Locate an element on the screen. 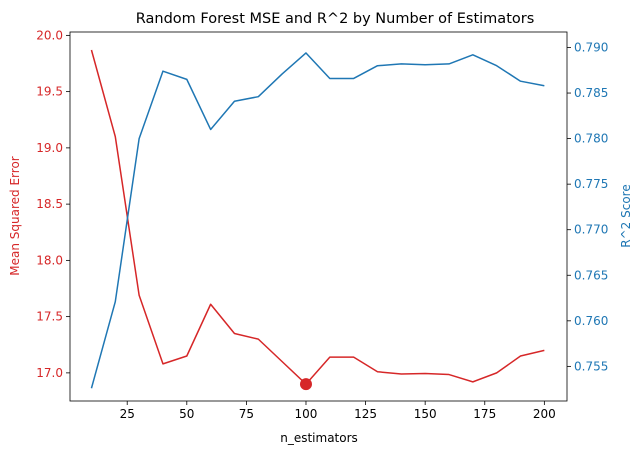  y-left-tick-label: 19.0 is located at coordinates (49, 148).